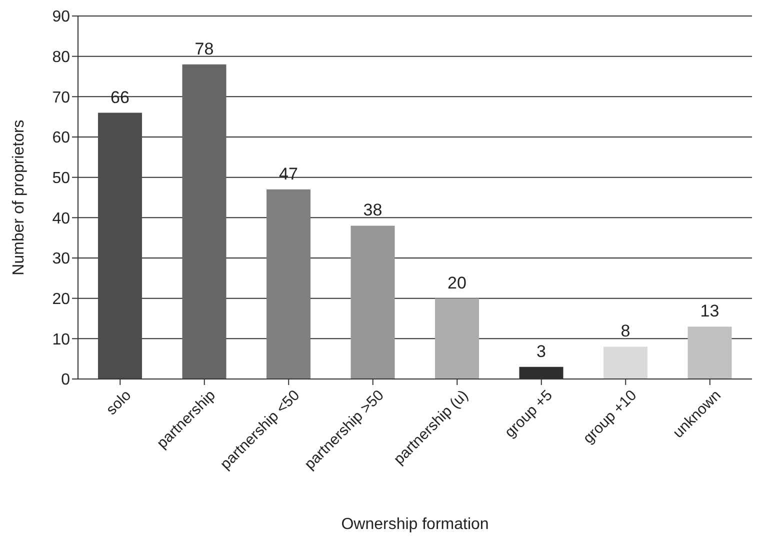 This screenshot has width=760, height=547. Describe the element at coordinates (119, 402) in the screenshot. I see `x-tick-label: solo` at that location.